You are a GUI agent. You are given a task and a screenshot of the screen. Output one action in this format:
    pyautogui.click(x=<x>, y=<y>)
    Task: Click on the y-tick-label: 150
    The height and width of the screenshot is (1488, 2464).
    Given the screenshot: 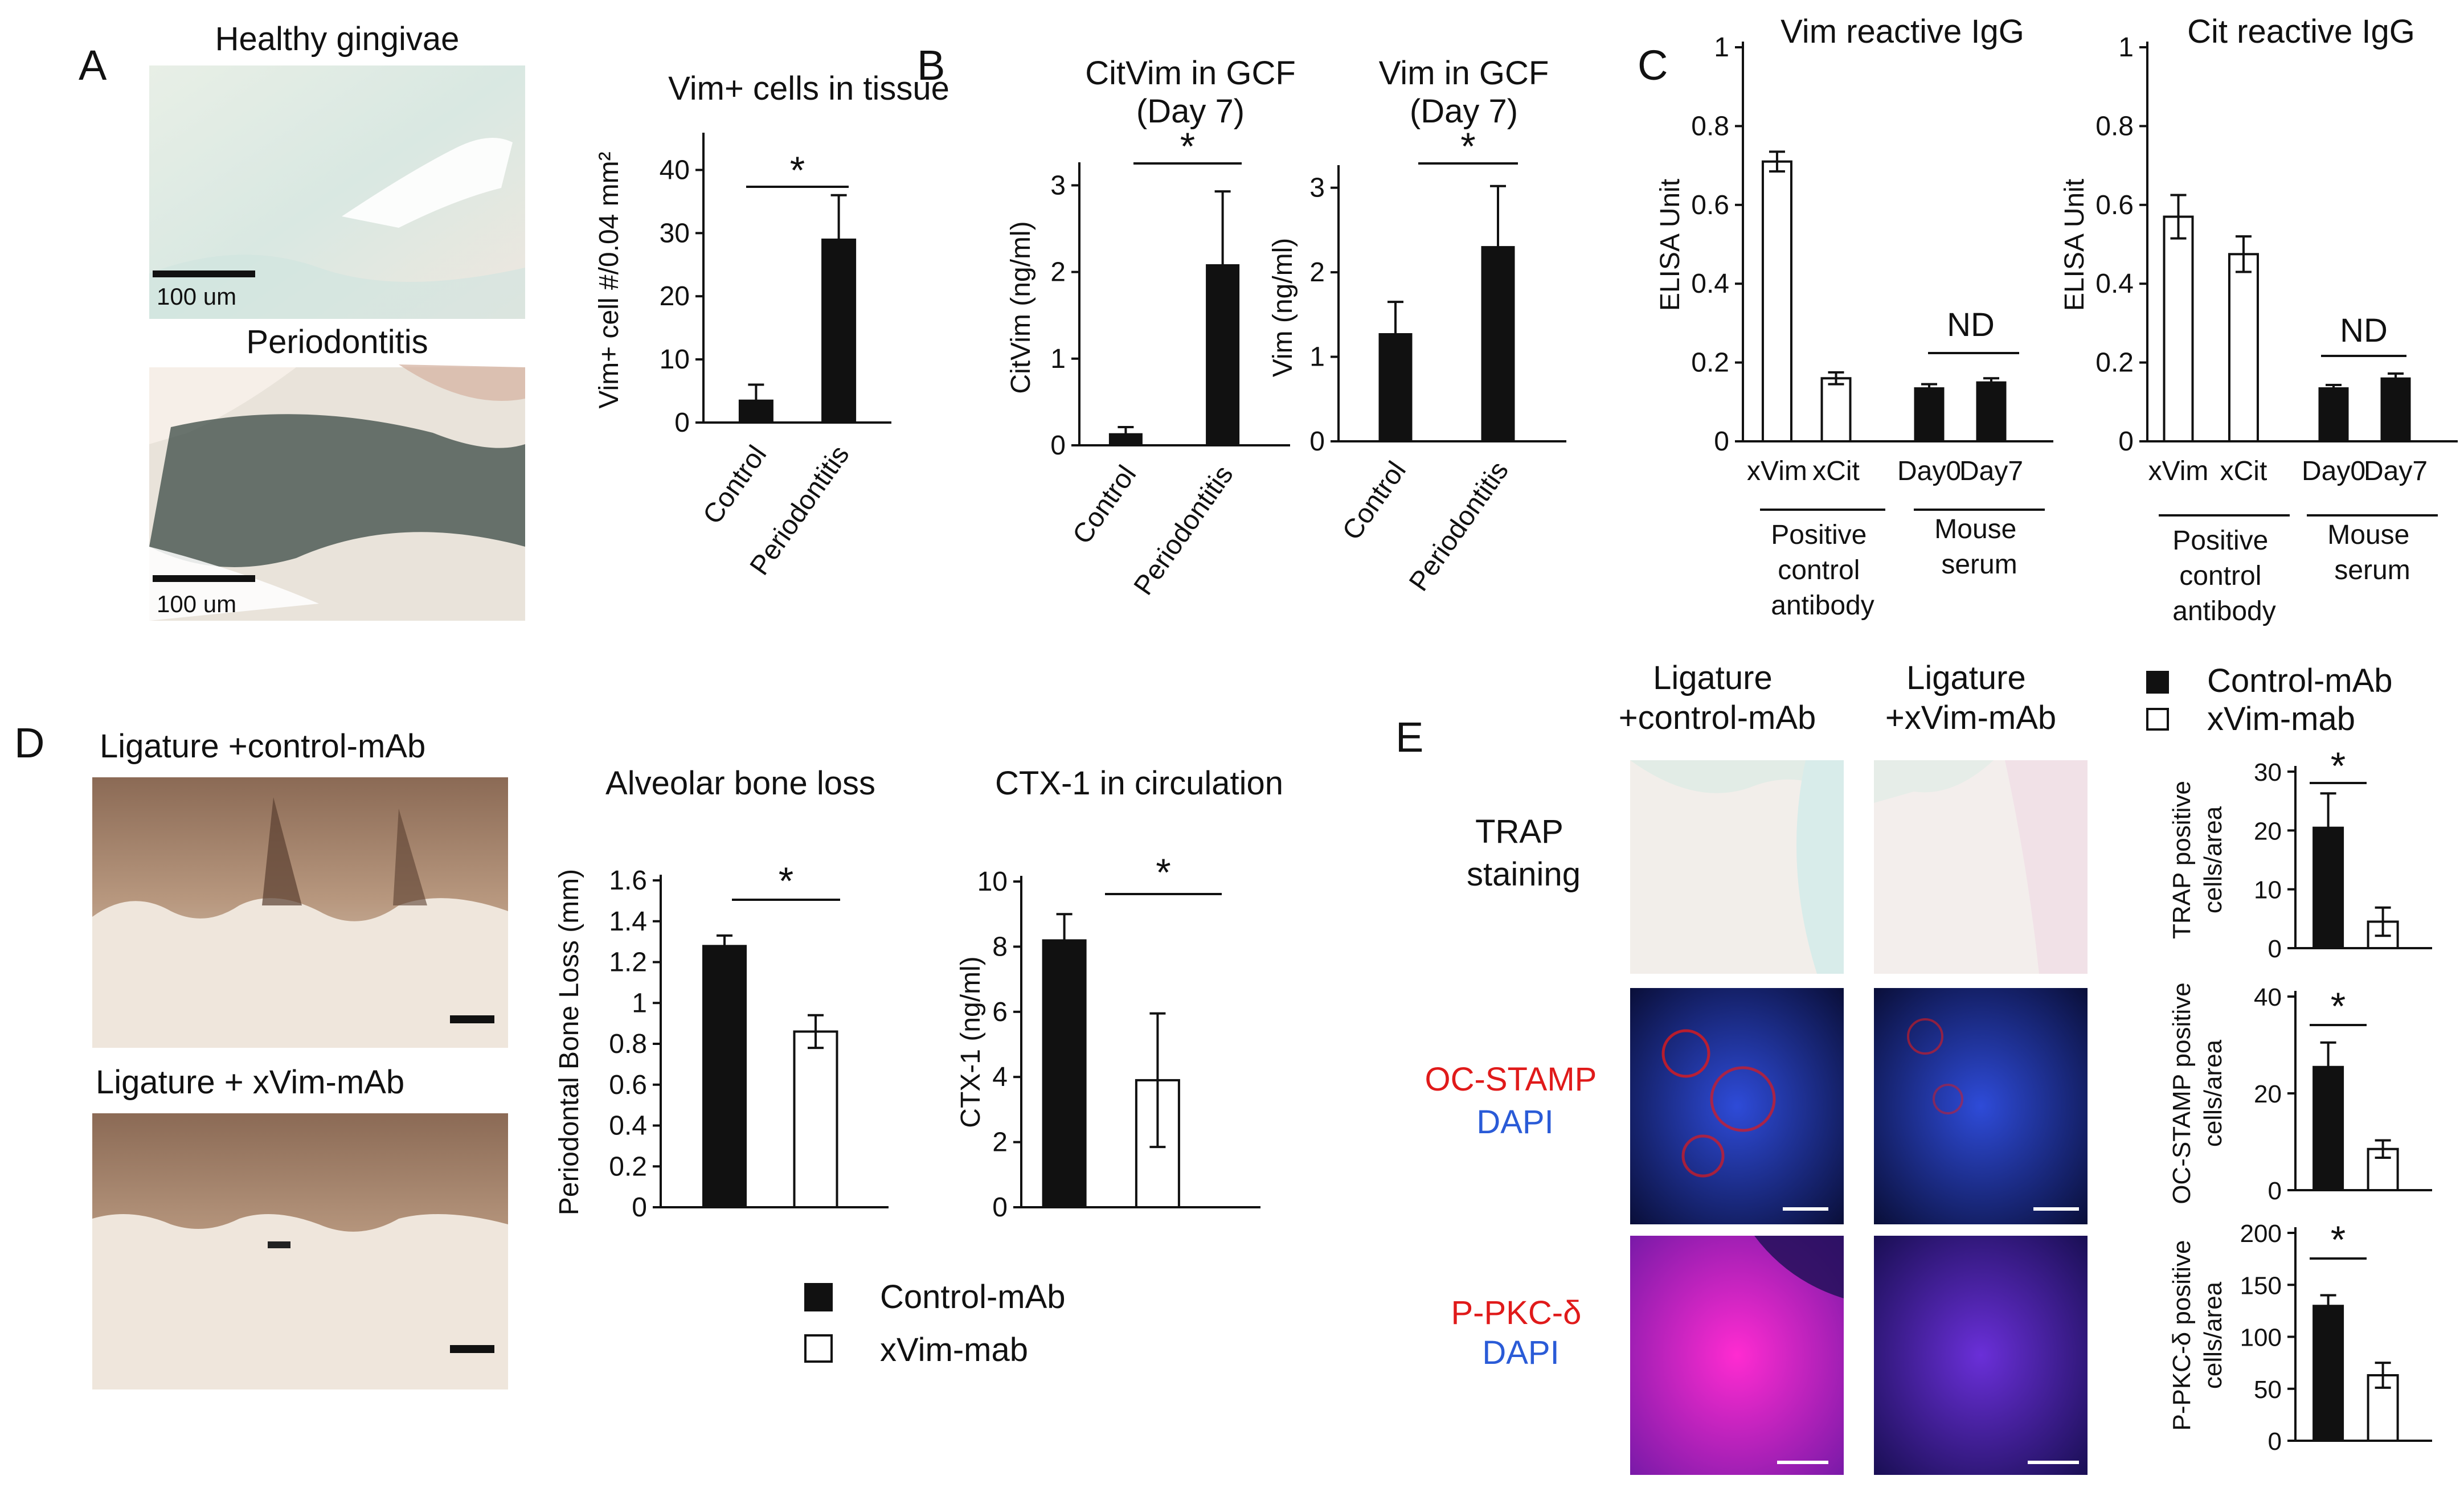 What is the action you would take?
    pyautogui.click(x=2261, y=1286)
    